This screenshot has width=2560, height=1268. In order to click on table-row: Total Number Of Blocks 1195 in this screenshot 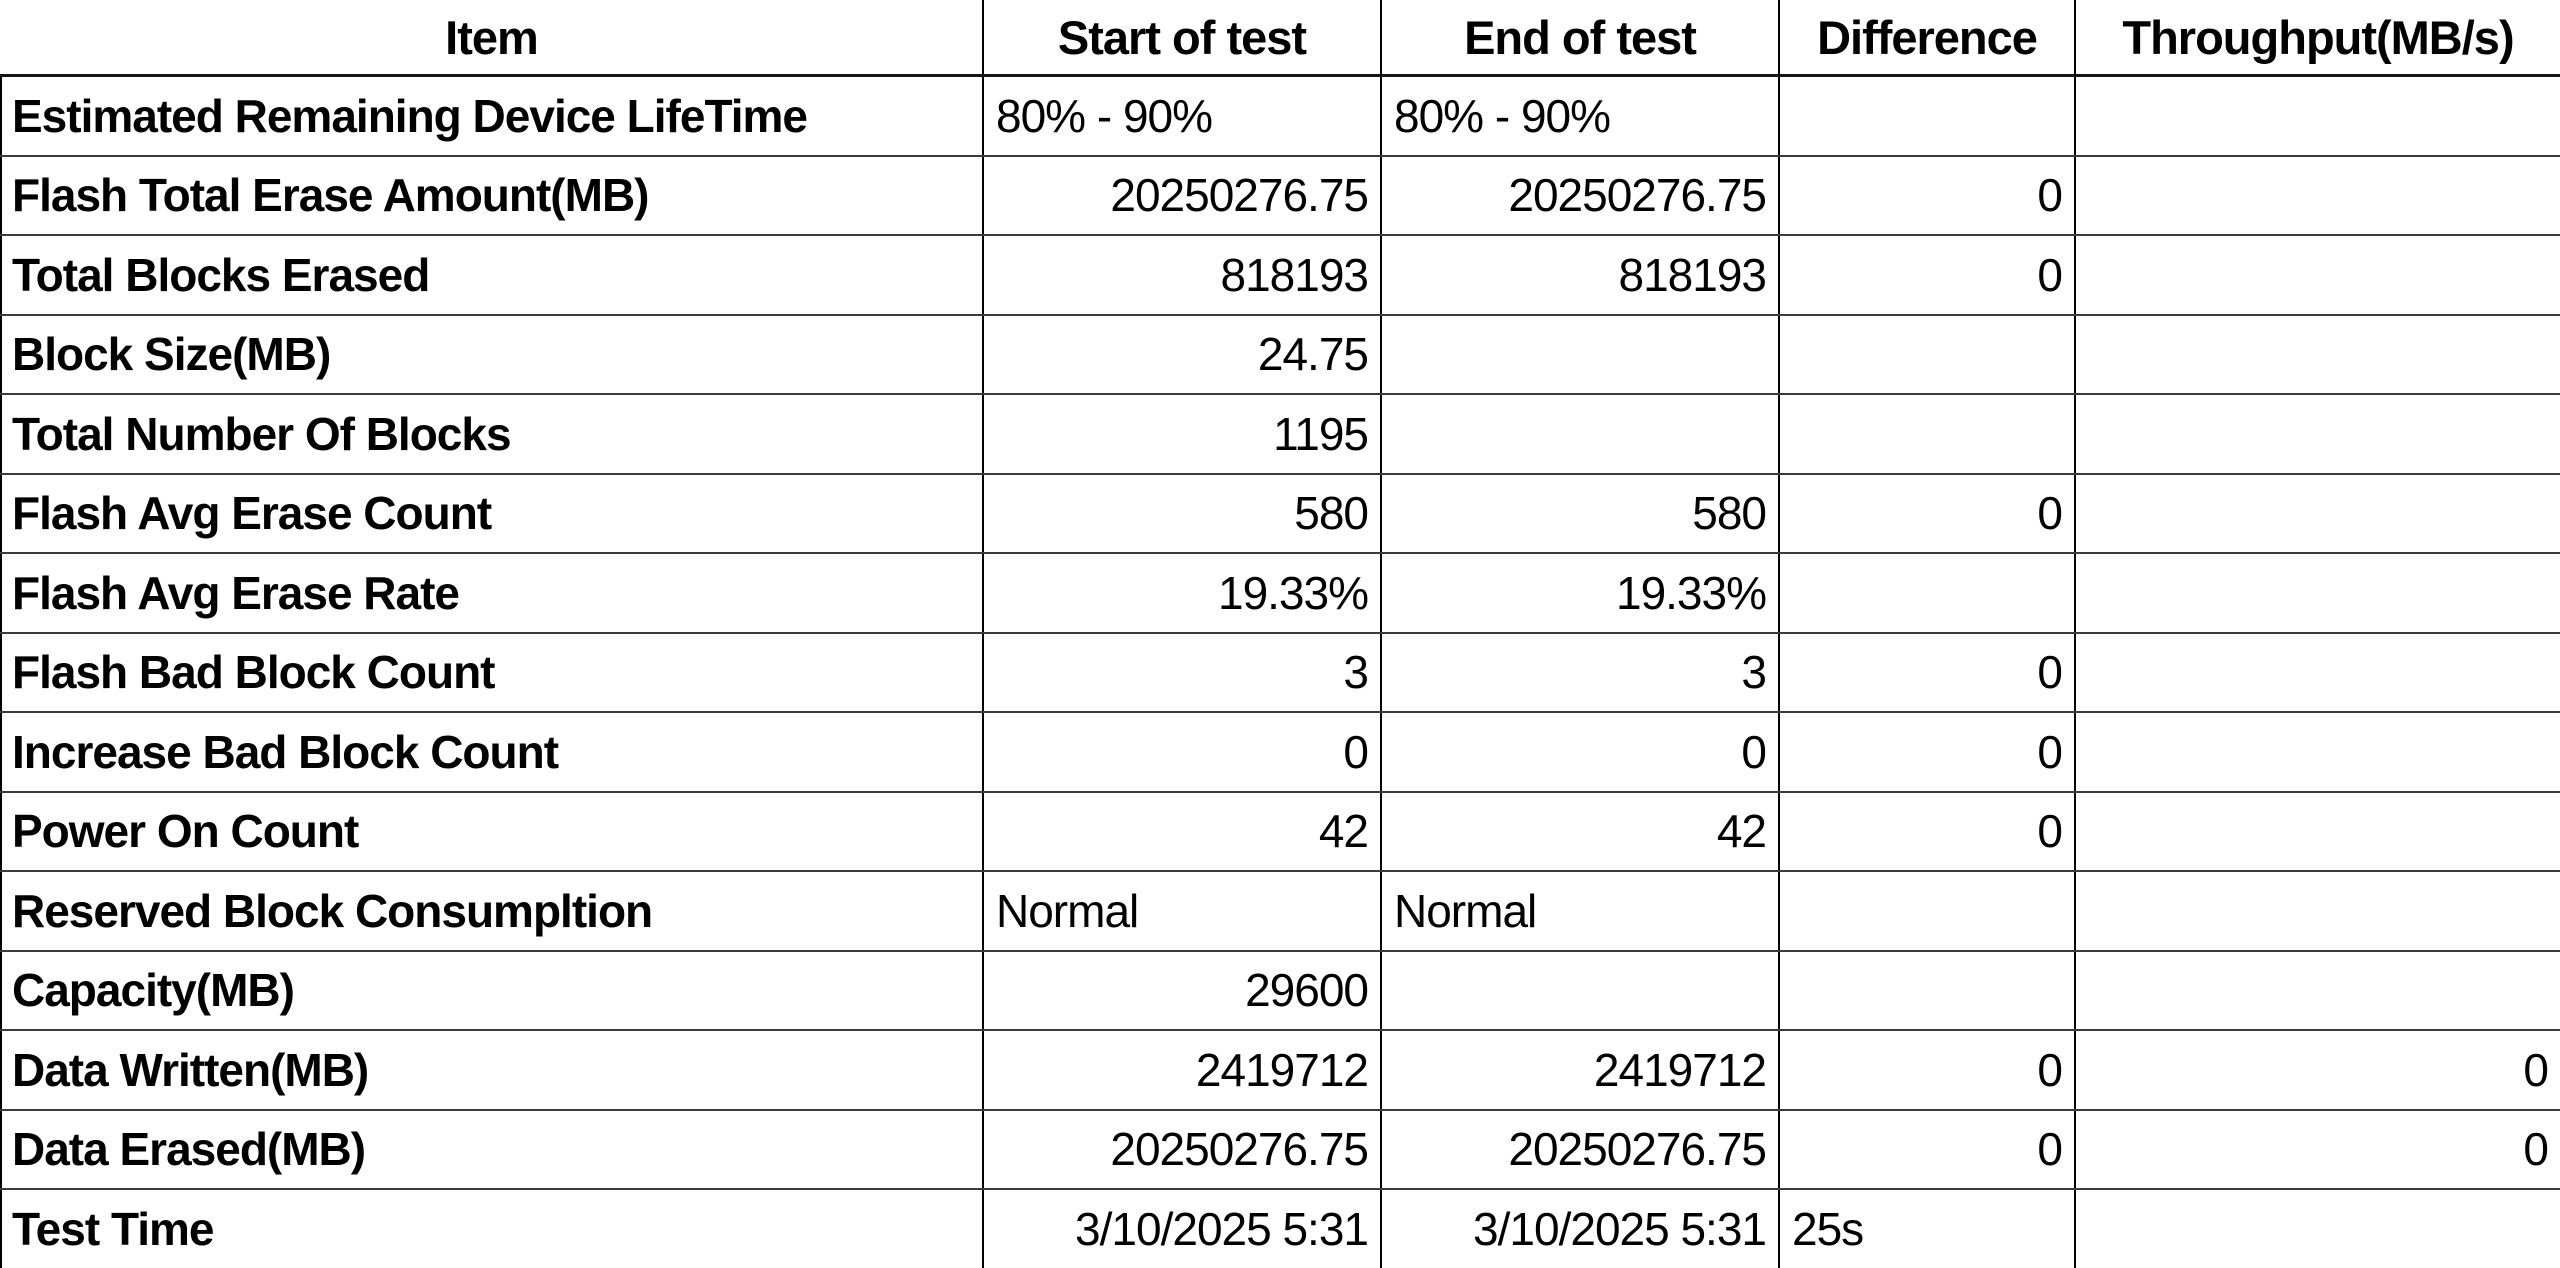, I will do `click(1280, 434)`.